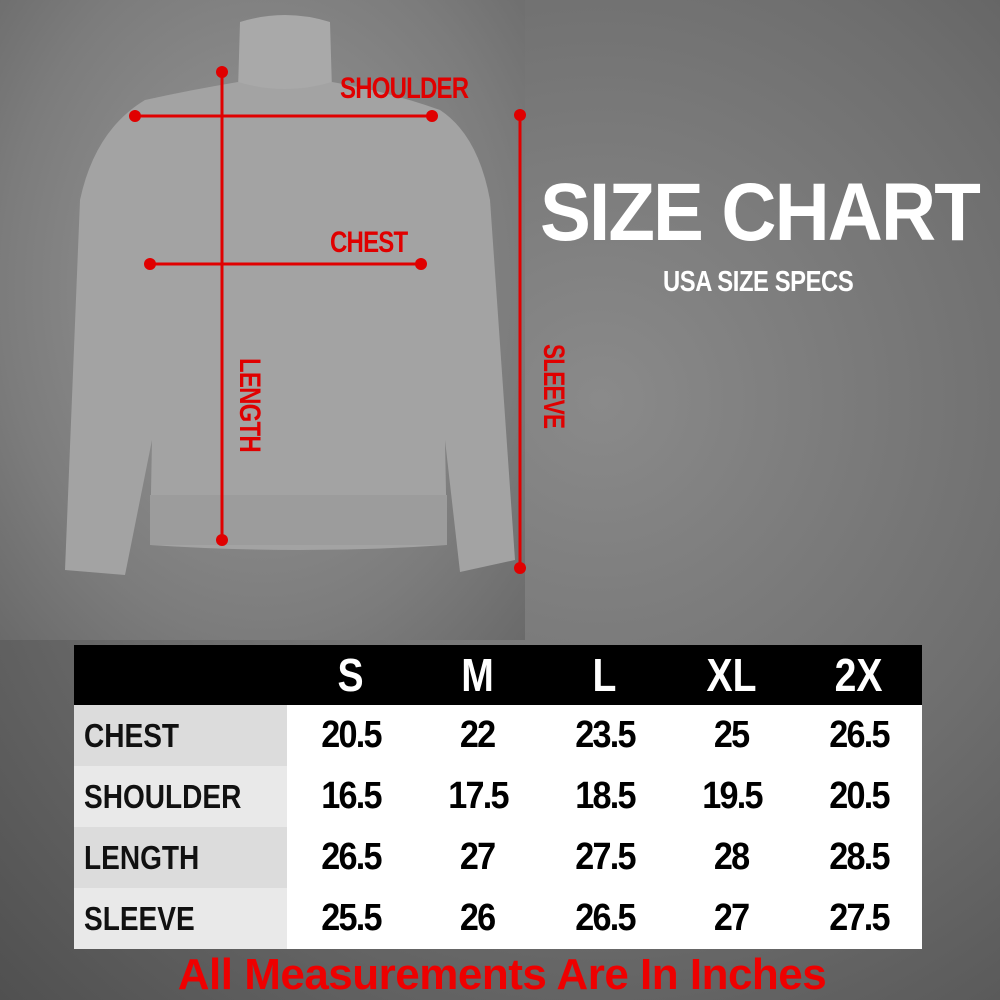  I want to click on size-header: M, so click(477, 675).